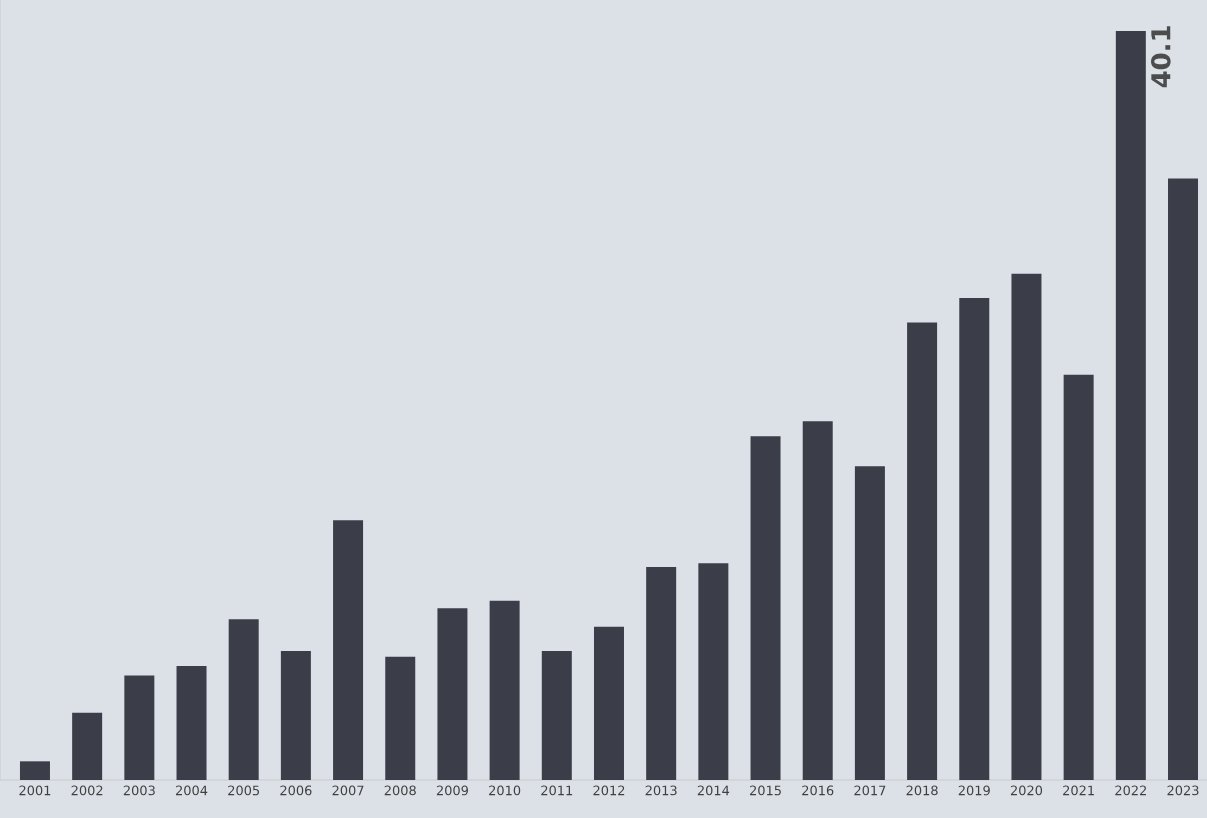 Image resolution: width=1207 pixels, height=818 pixels. Describe the element at coordinates (1183, 790) in the screenshot. I see `x-tick-label: 2023` at that location.